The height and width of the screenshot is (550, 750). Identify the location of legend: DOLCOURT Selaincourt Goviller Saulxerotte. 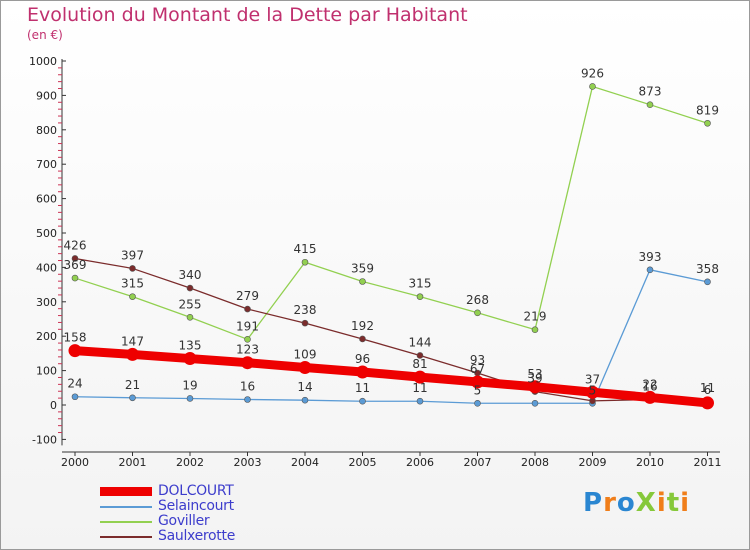
(167, 514).